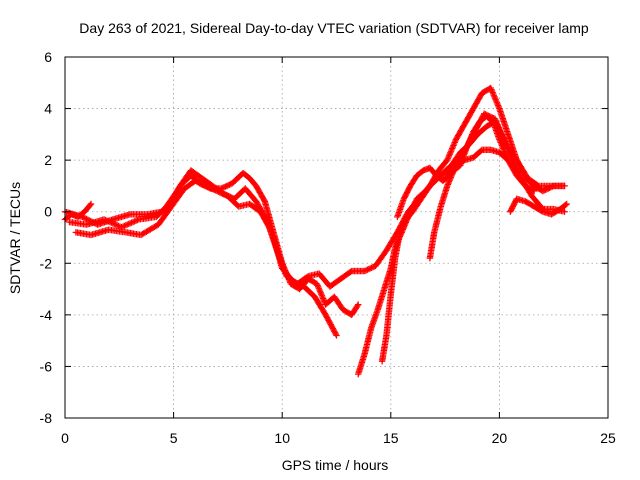 The height and width of the screenshot is (480, 640). I want to click on x-tick-label: 20, so click(500, 438).